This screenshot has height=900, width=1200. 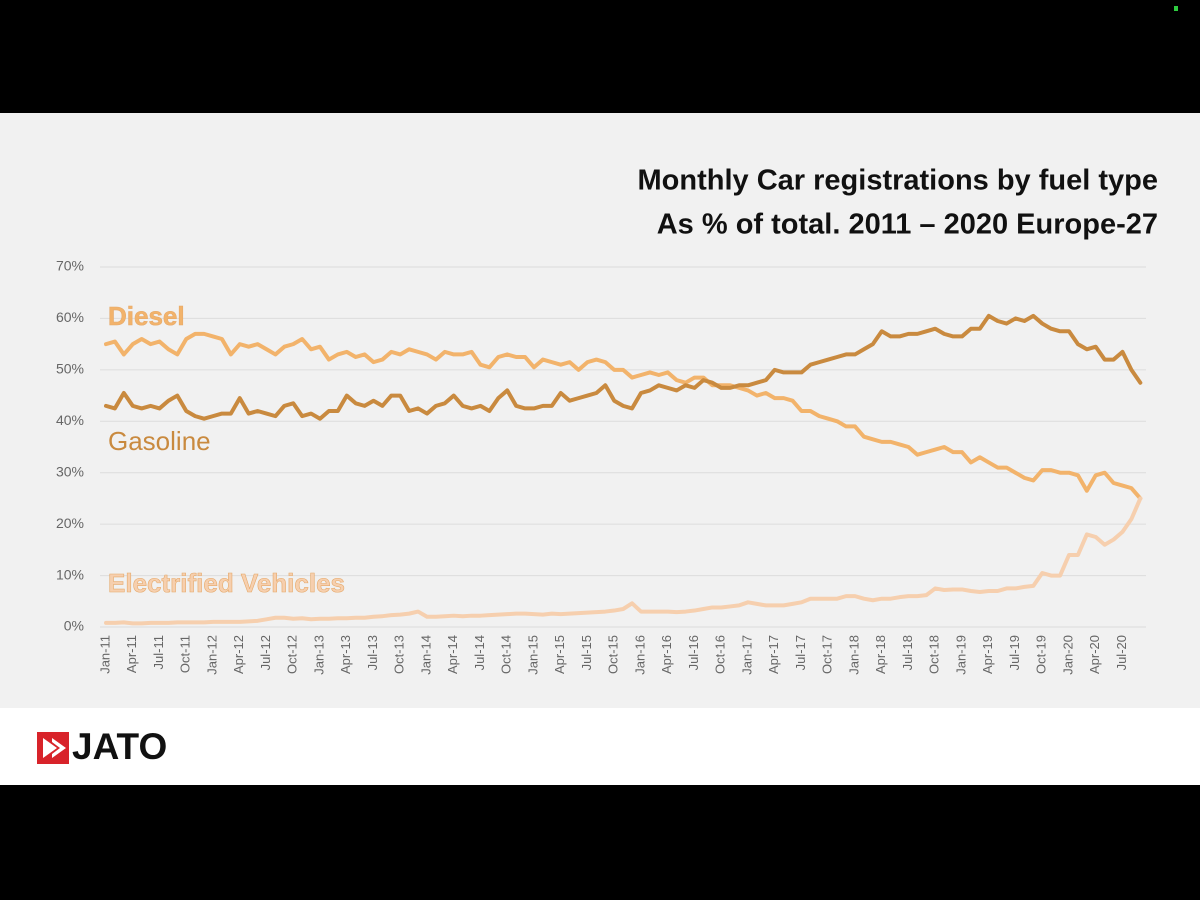 What do you see at coordinates (746, 655) in the screenshot?
I see `x-tick-label: Jan-17` at bounding box center [746, 655].